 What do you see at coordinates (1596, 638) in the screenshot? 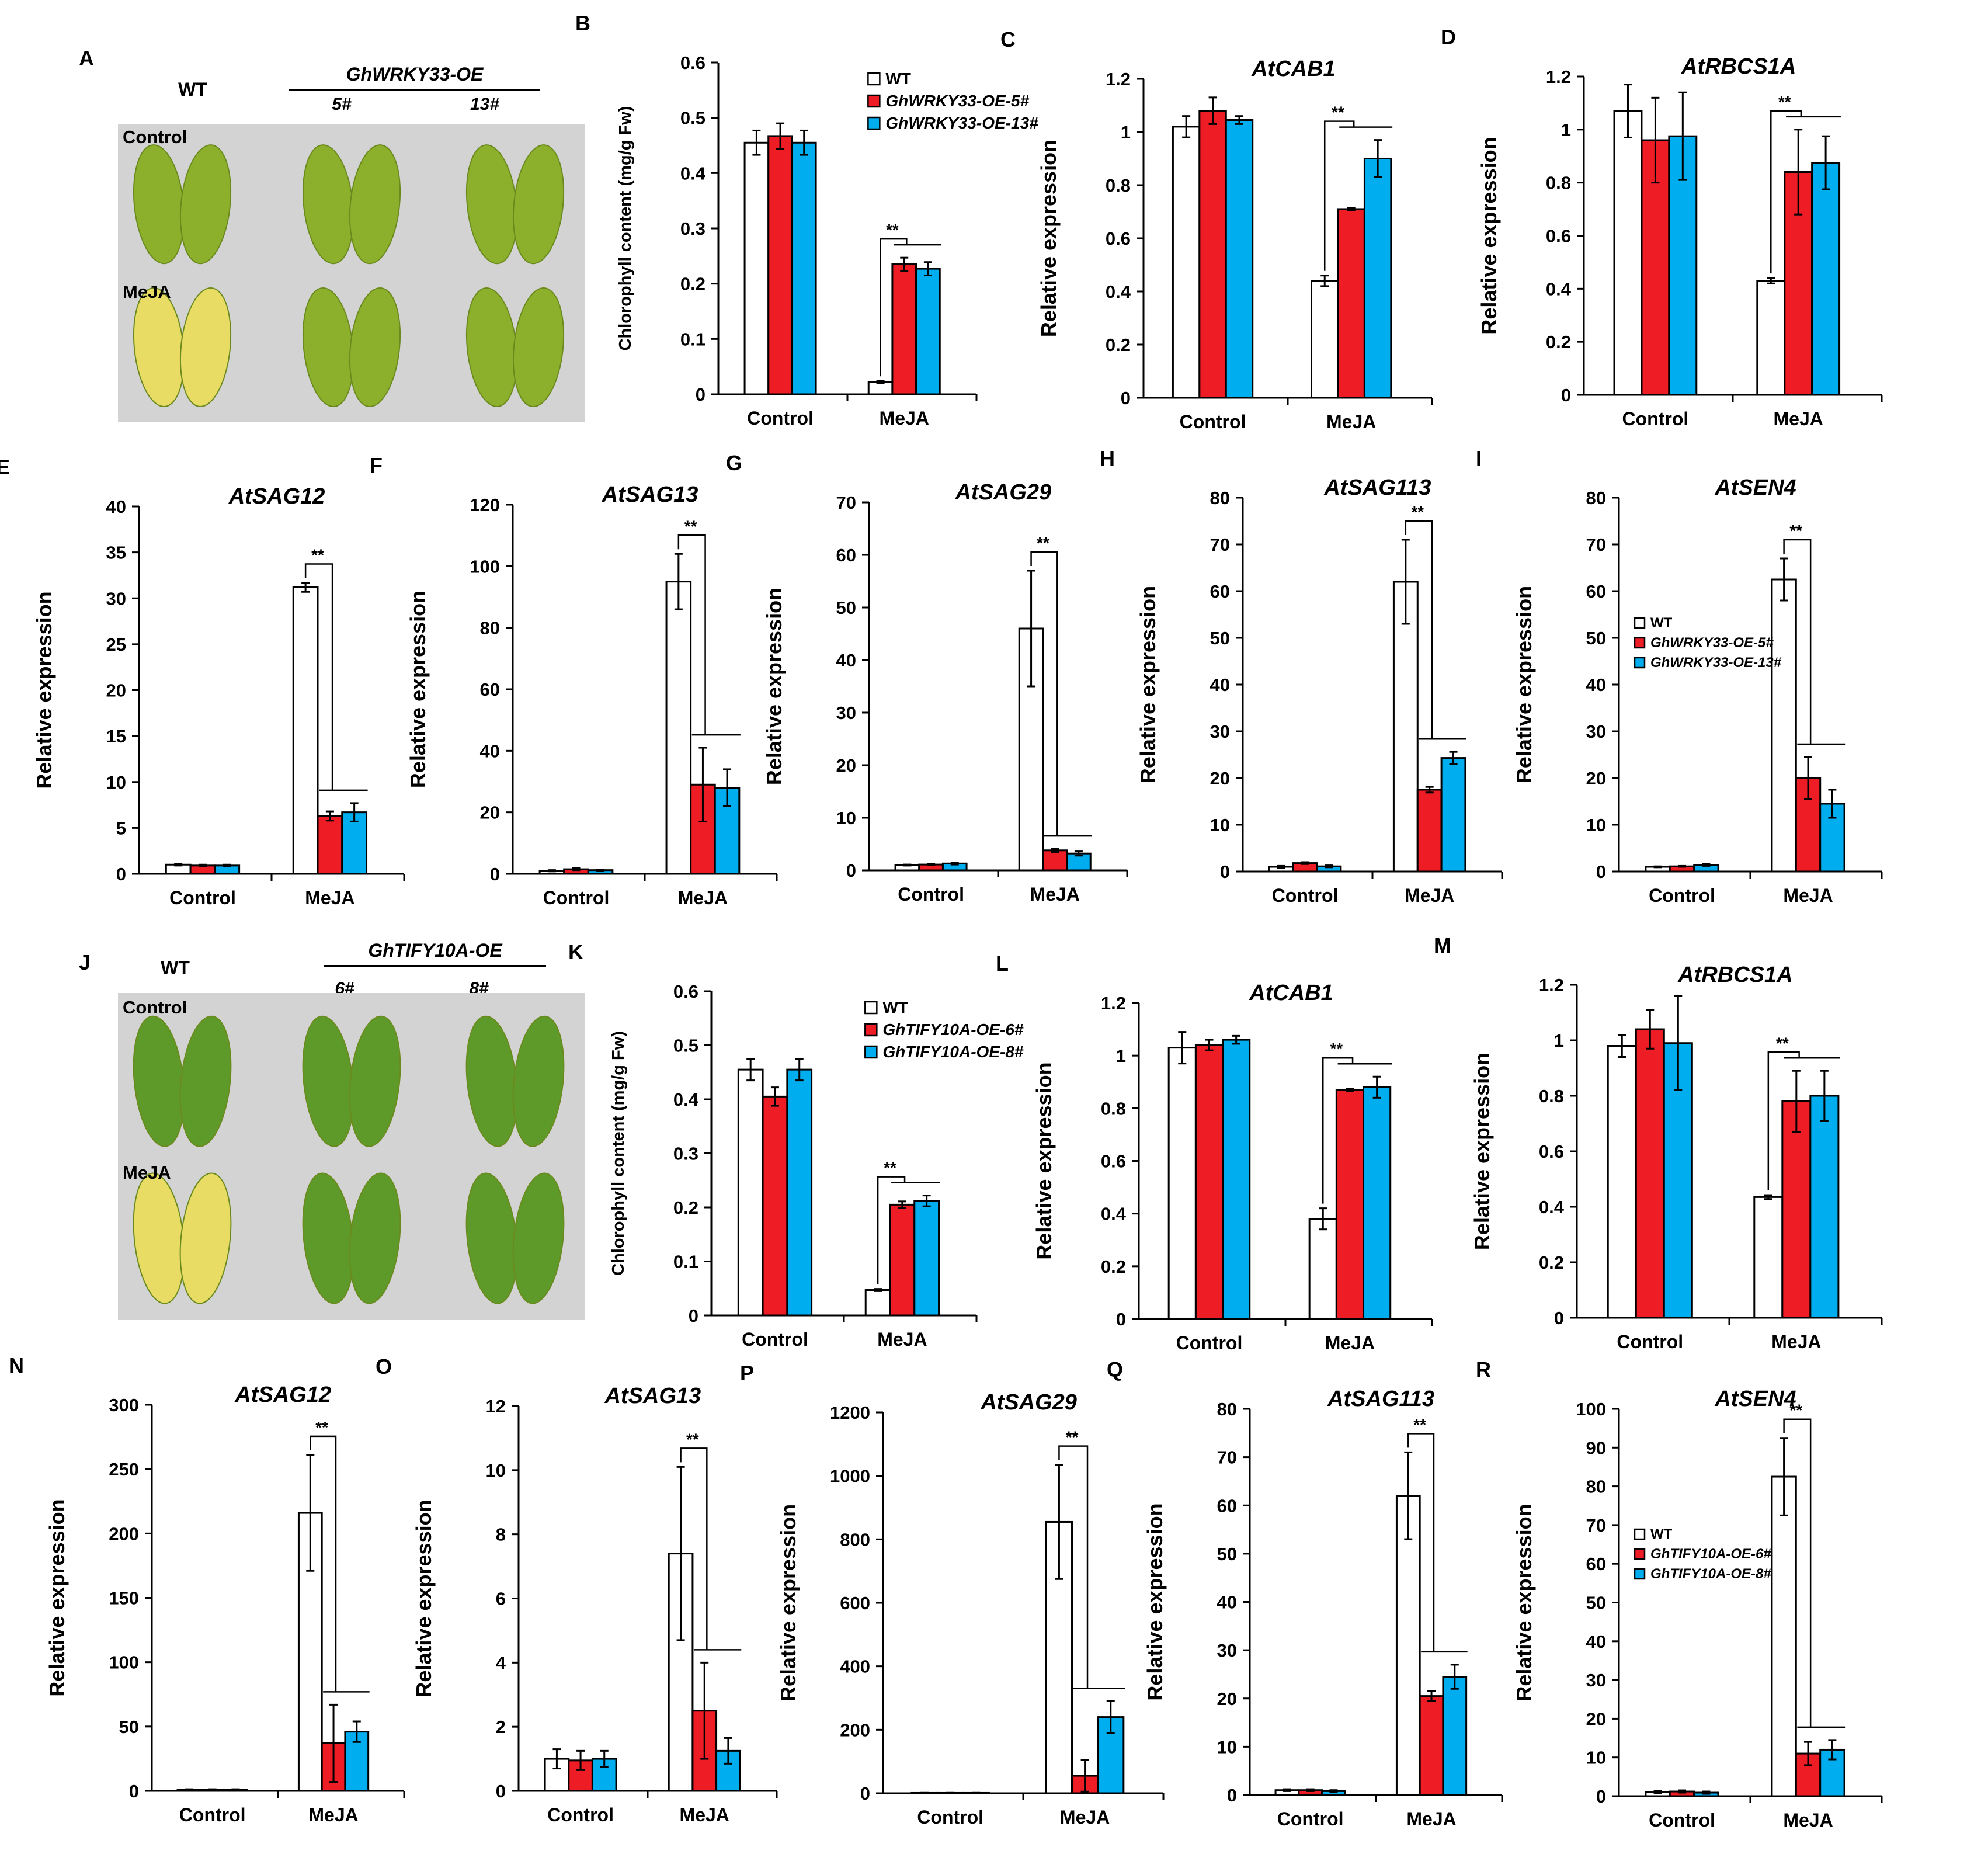
I see `y-tick-label: 50` at bounding box center [1596, 638].